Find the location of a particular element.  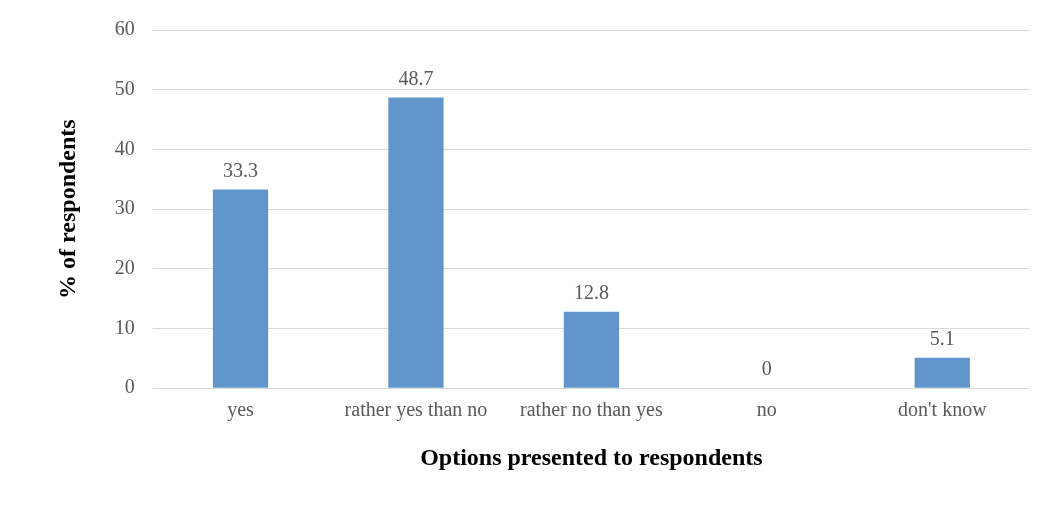

x-axis-title: Options presented to respondents is located at coordinates (591, 456).